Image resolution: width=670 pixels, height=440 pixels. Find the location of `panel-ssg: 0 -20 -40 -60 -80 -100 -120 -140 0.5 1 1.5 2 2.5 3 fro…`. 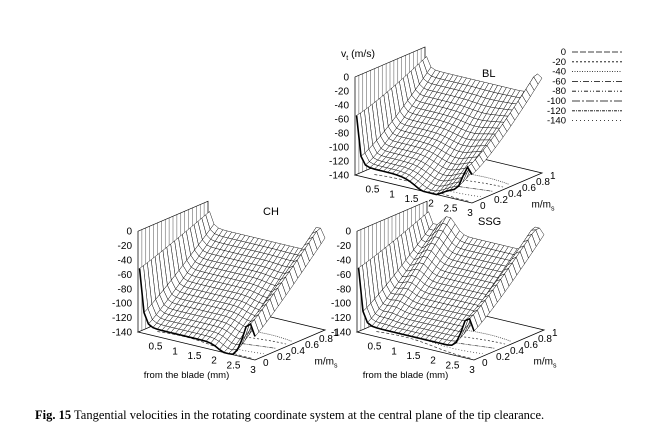

panel-ssg: 0 -20 -40 -60 -80 -100 -120 -140 0.5 1 1.5 2 2.5 3 fro… is located at coordinates (444, 290).